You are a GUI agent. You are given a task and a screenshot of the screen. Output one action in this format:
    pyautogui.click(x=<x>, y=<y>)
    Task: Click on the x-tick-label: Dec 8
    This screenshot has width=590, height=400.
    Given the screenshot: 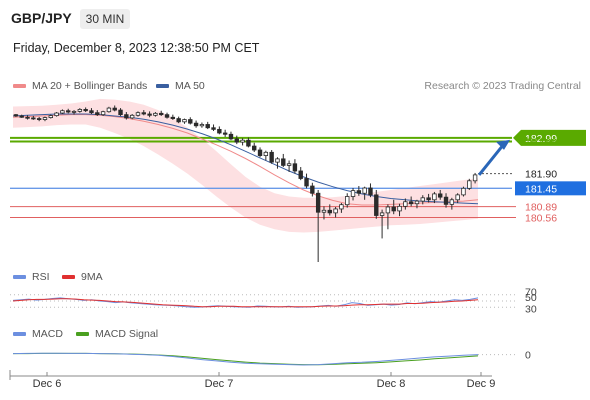 What is the action you would take?
    pyautogui.click(x=391, y=384)
    